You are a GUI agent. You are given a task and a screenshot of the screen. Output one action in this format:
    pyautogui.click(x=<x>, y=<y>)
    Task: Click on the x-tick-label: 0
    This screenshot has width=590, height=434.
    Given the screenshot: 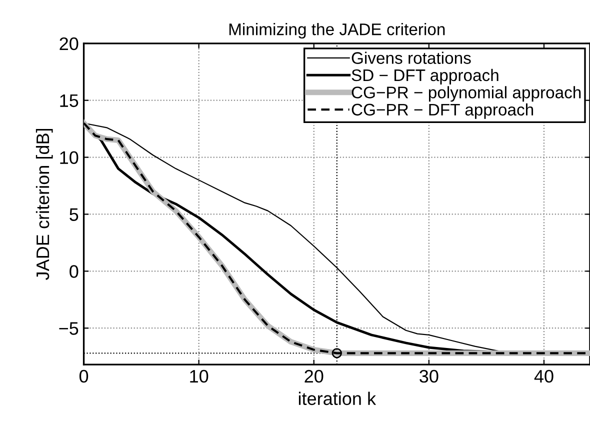 What is the action you would take?
    pyautogui.click(x=83, y=376)
    